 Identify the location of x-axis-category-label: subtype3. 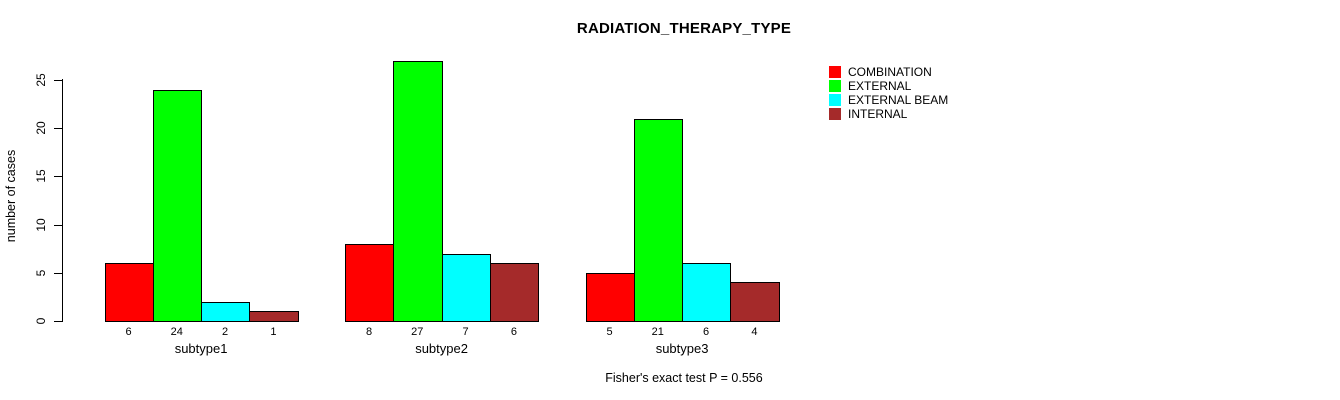
(682, 348).